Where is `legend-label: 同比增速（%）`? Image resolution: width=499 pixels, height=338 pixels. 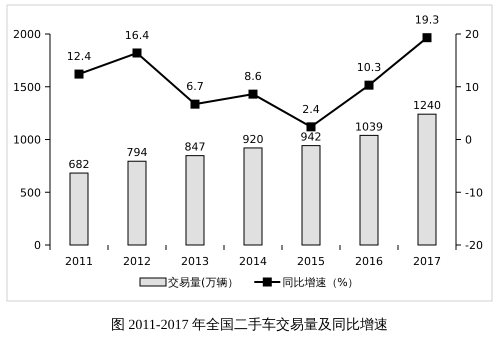 legend-label: 同比增速（%） is located at coordinates (320, 282).